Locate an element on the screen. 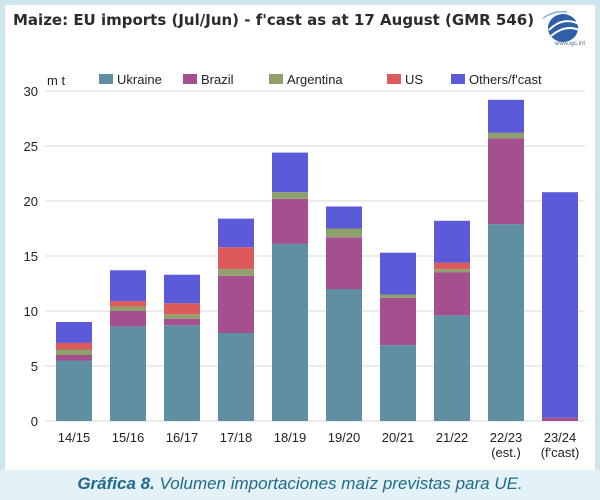 The width and height of the screenshot is (600, 500). x-tick-label: 22/23 is located at coordinates (506, 437).